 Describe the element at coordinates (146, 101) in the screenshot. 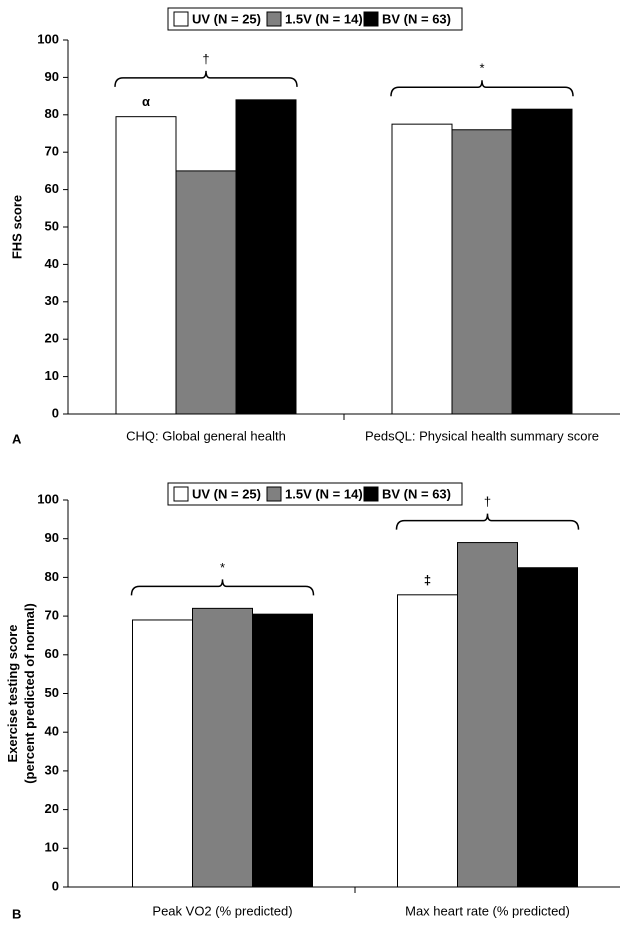

I see `bar-annotation: α` at that location.